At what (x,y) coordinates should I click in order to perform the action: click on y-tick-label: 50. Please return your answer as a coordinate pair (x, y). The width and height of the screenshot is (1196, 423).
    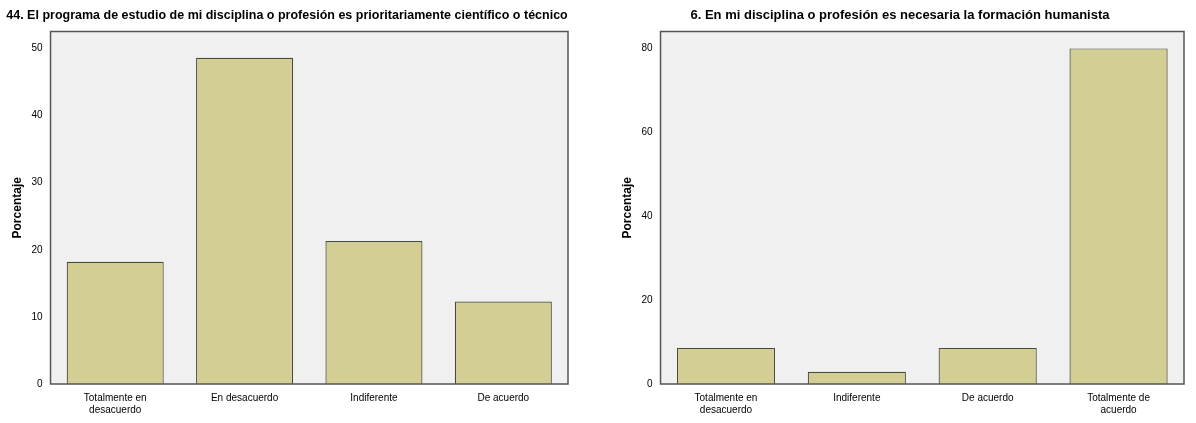
    Looking at the image, I should click on (37, 48).